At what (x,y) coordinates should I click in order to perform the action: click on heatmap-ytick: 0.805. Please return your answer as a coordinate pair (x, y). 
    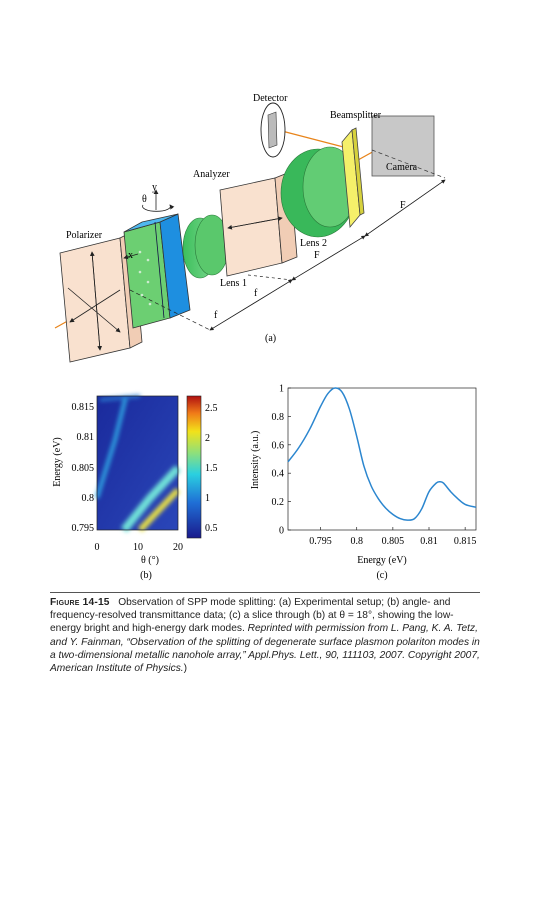
    Looking at the image, I should click on (83, 468).